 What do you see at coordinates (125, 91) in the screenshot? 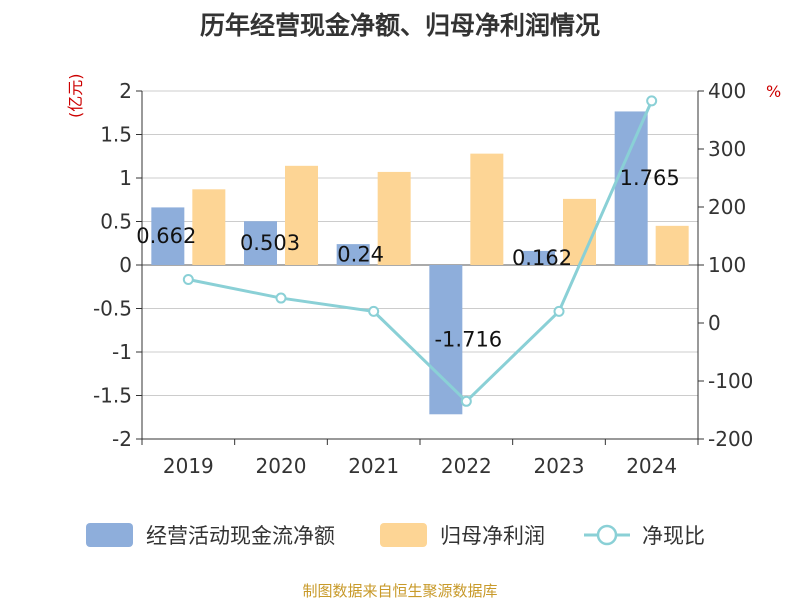
I see `left-tick-label: 2` at bounding box center [125, 91].